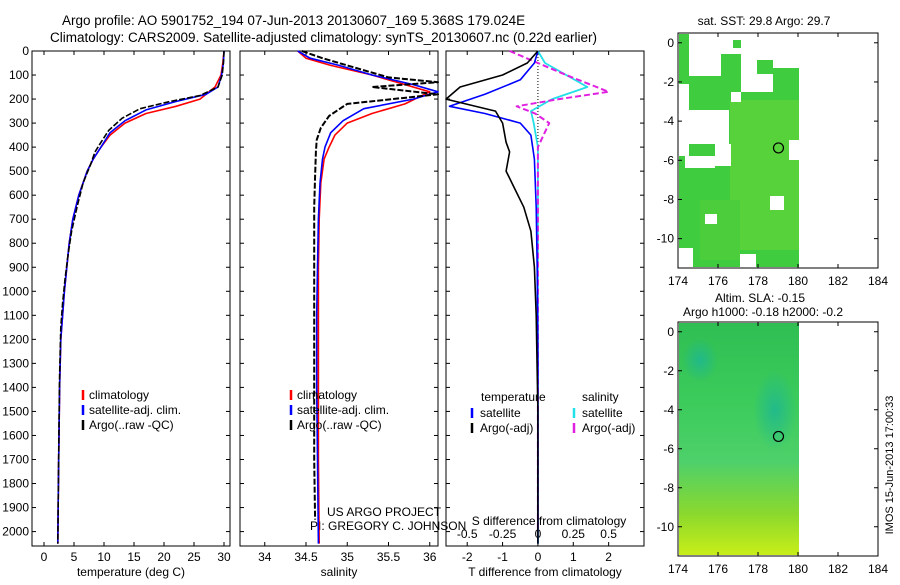 The image size is (900, 585). Describe the element at coordinates (119, 395) in the screenshot. I see `legend-label: climatology` at that location.